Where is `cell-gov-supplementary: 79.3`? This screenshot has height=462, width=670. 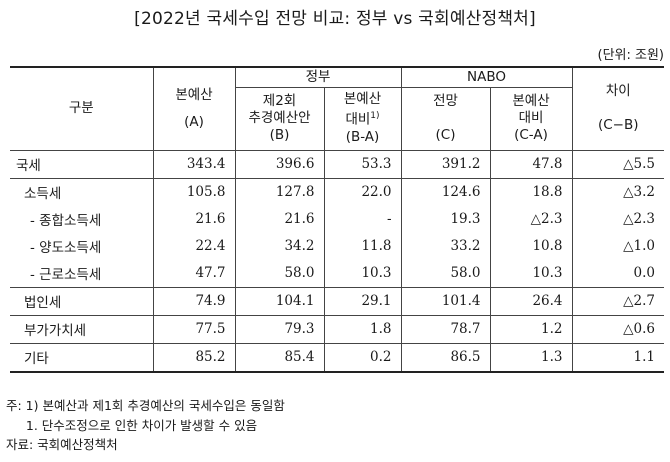
cell-gov-supplementary: 79.3 is located at coordinates (279, 328).